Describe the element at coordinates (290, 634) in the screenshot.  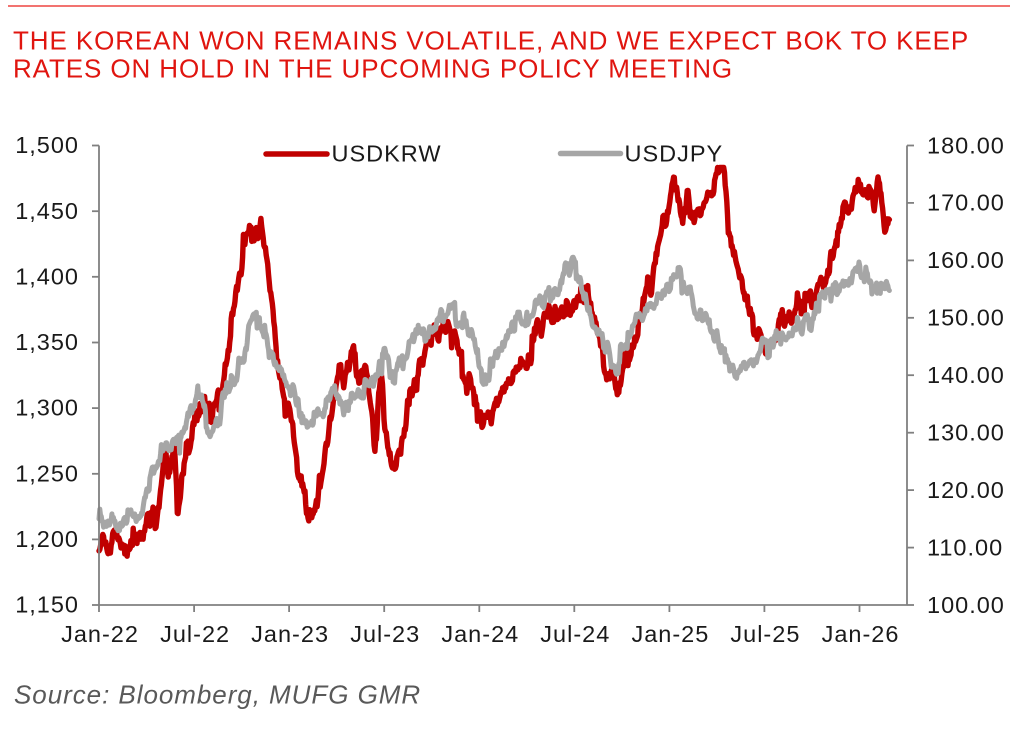
I see `svg-text: Jan-23` at that location.